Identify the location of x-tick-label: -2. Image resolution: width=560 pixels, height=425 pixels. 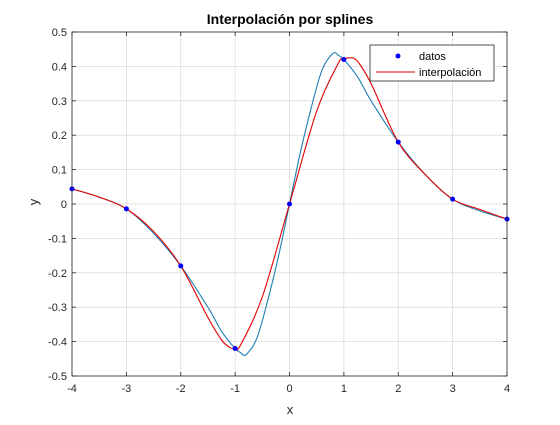
(181, 389).